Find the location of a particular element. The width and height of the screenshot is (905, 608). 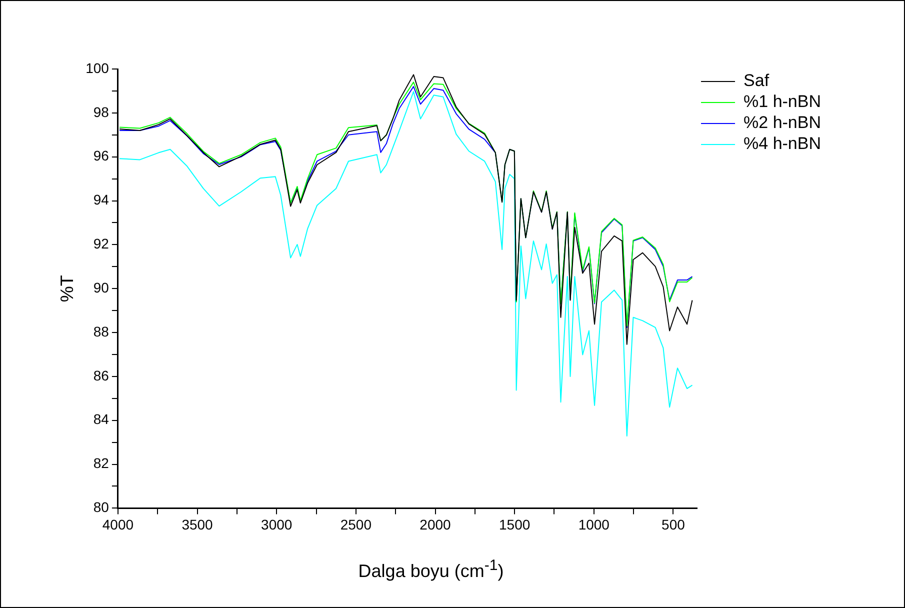

x-tick-label: 1500 is located at coordinates (514, 524).